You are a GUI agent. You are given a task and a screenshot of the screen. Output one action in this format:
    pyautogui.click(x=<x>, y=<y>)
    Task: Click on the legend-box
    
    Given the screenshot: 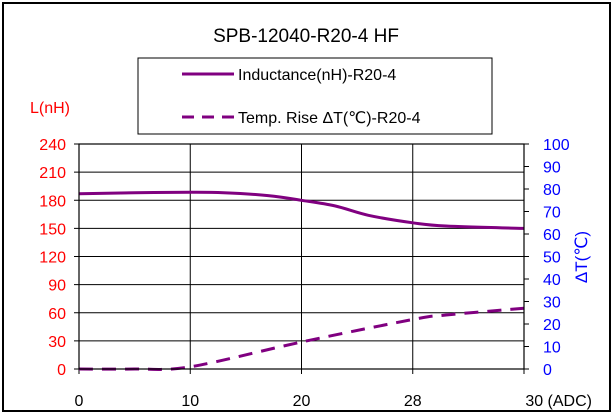 What is the action you would take?
    pyautogui.click(x=315, y=96)
    